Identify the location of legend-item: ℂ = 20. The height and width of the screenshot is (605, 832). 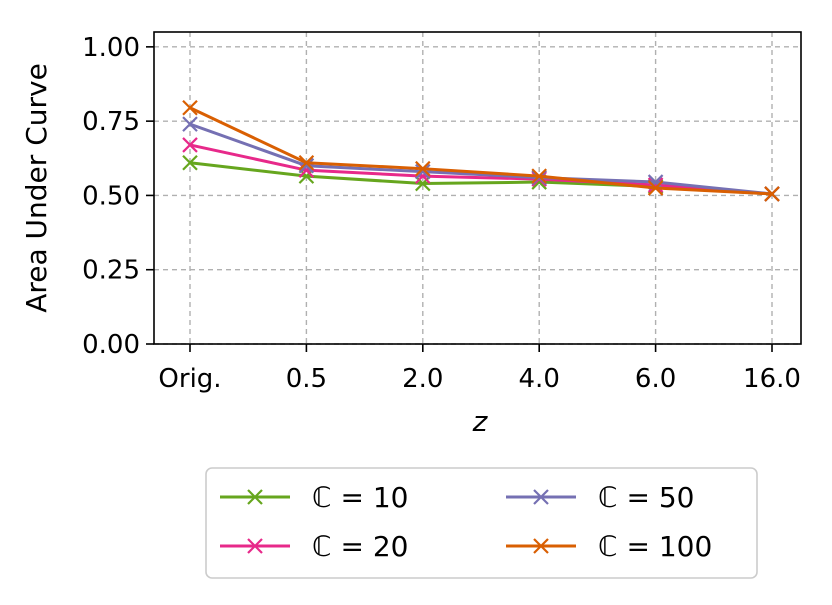
(314, 546).